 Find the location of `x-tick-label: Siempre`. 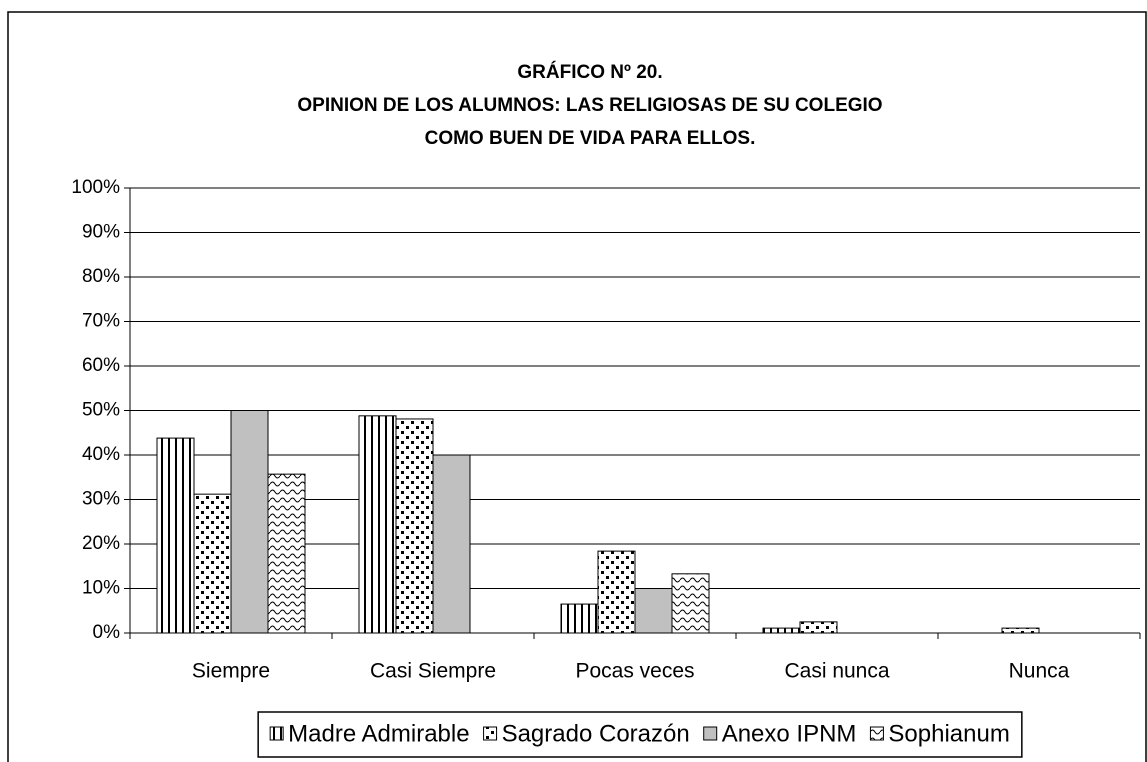

x-tick-label: Siempre is located at coordinates (231, 671).